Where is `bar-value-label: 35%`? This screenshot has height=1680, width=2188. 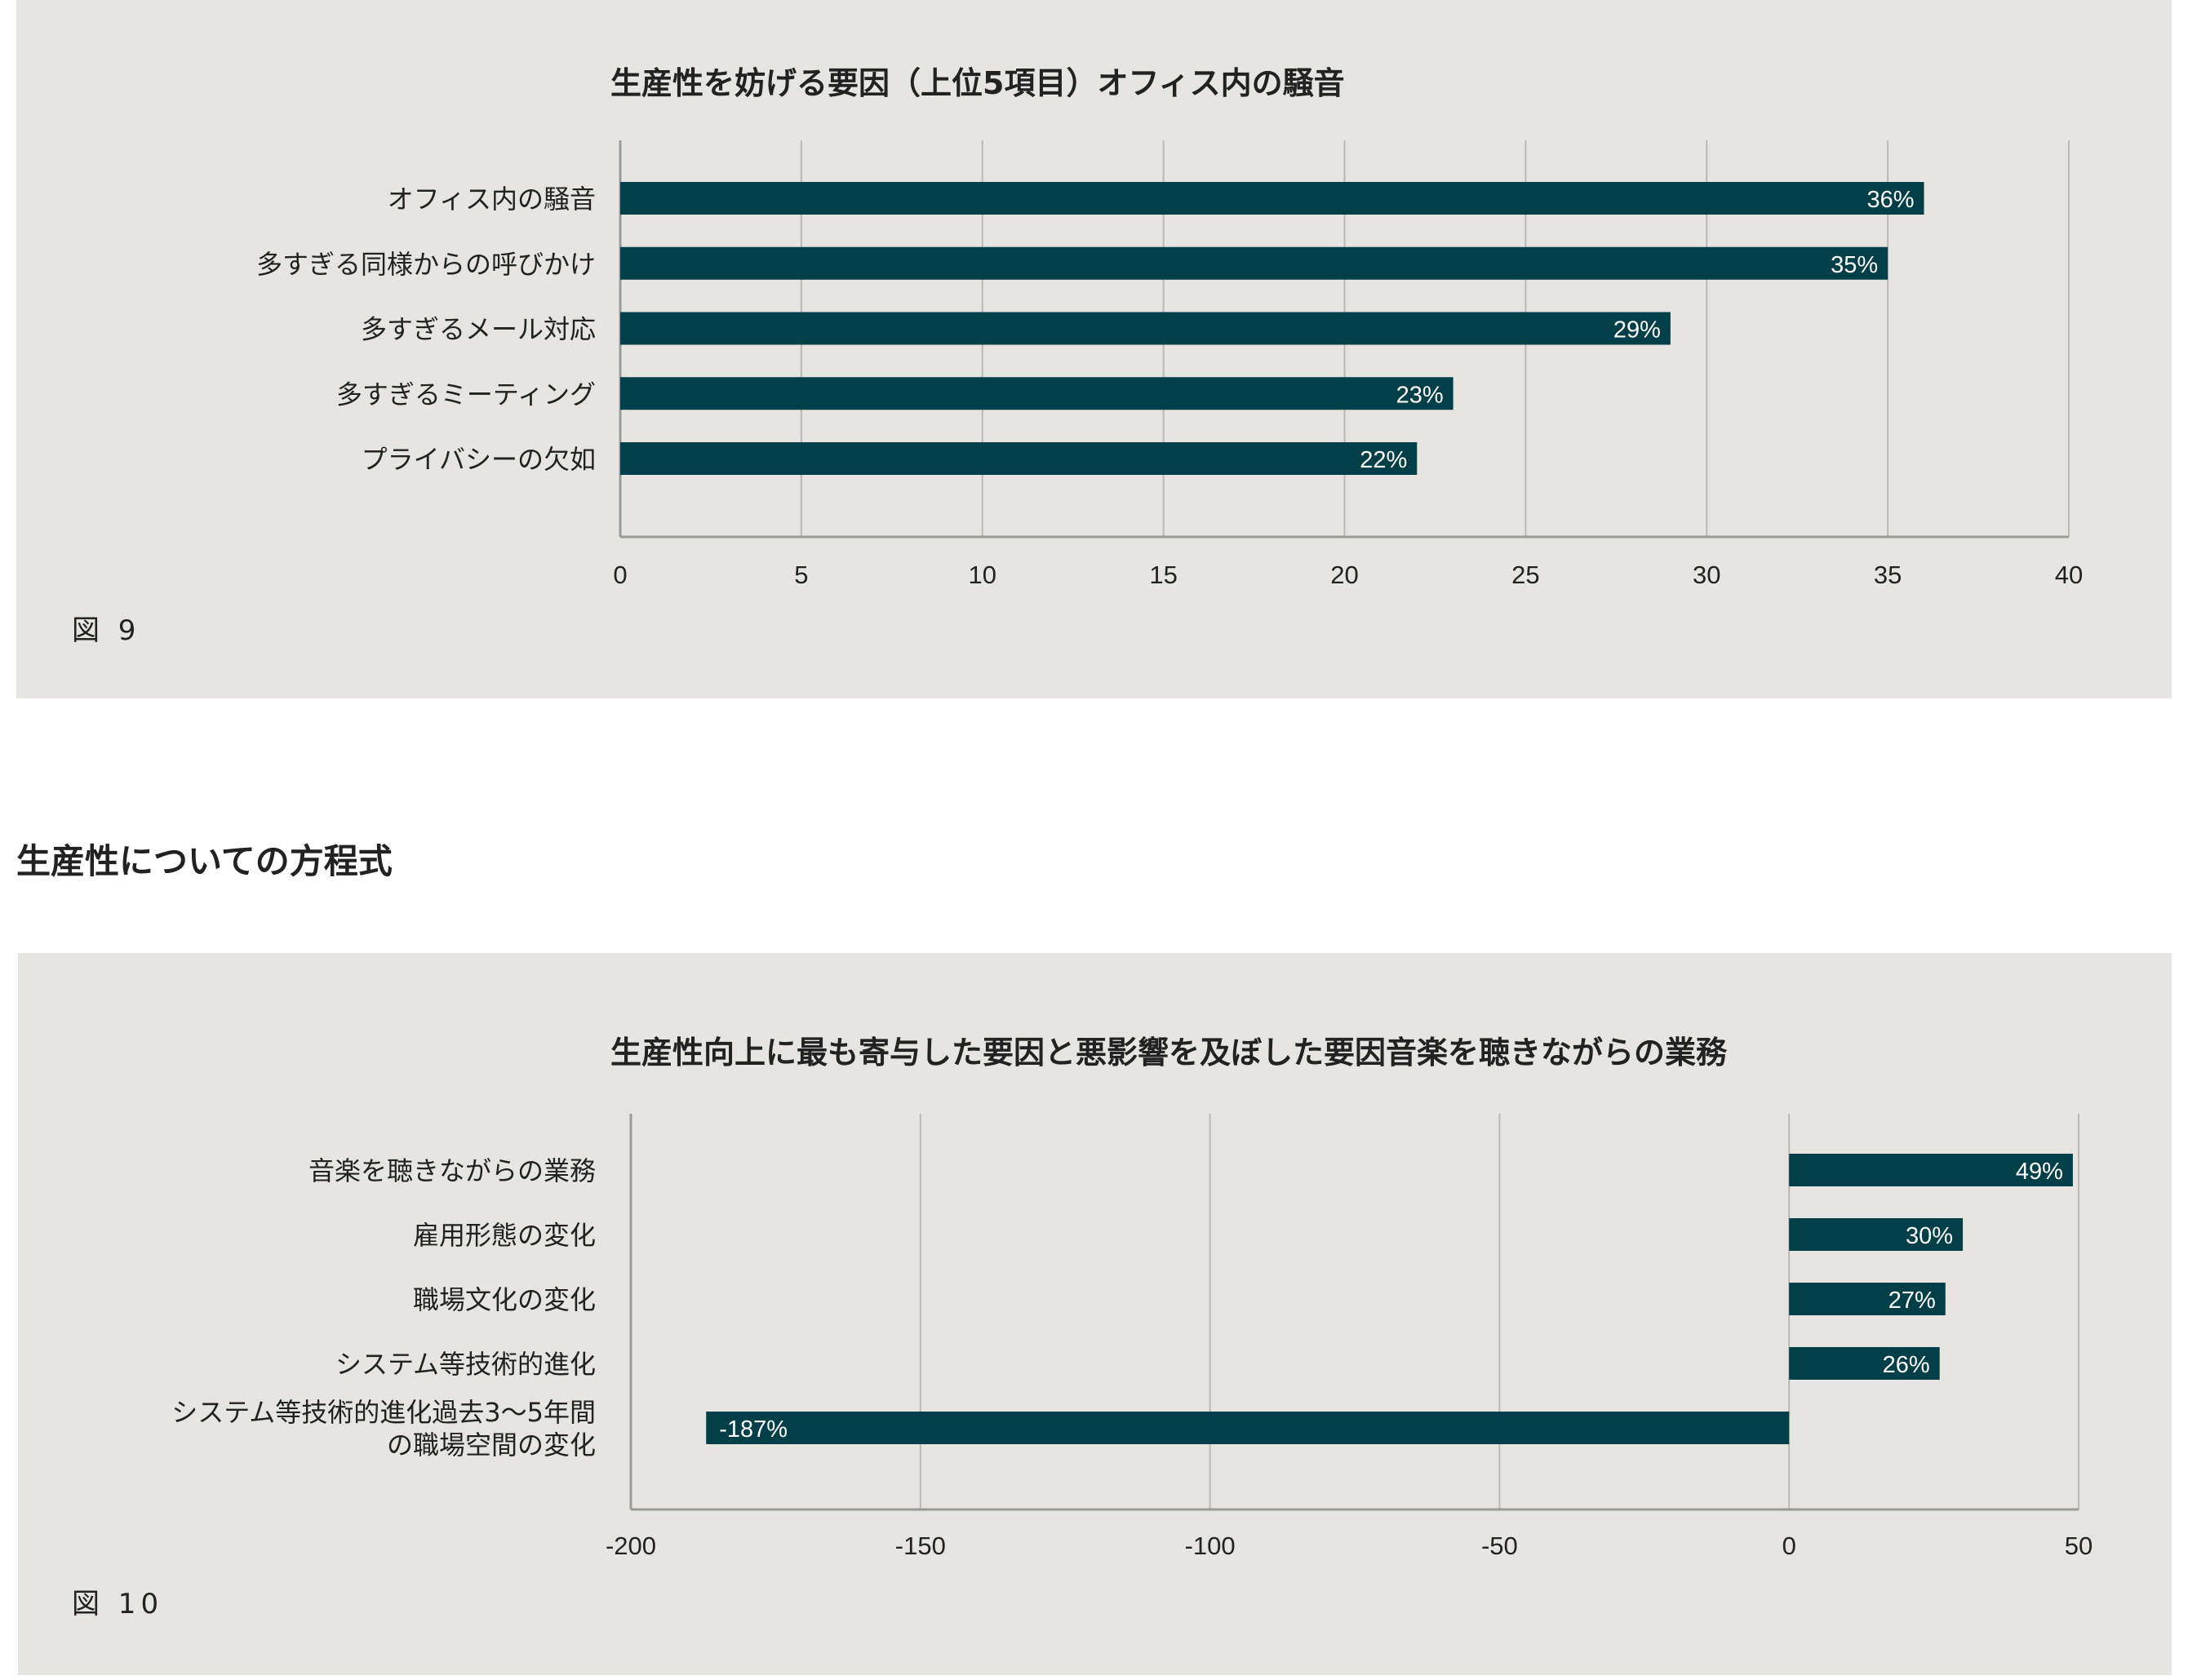
bar-value-label: 35% is located at coordinates (1854, 265).